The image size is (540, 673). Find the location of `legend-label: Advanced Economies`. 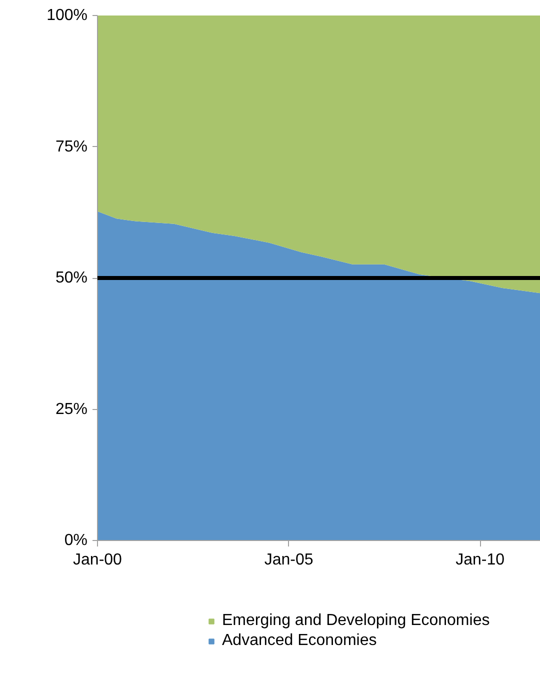

legend-label: Advanced Economies is located at coordinates (299, 641).